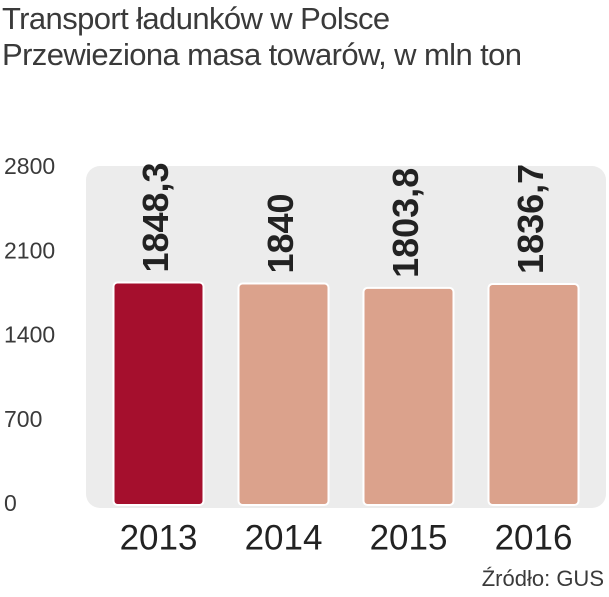  I want to click on x-tick-label: 2016, so click(534, 537).